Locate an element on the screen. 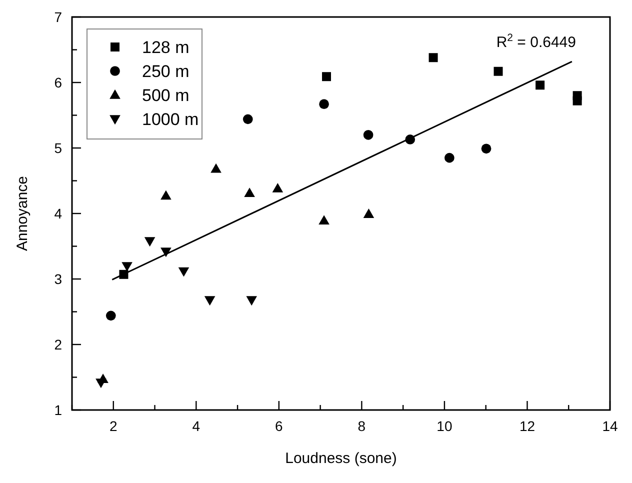  x-tick-label: 4 is located at coordinates (196, 426).